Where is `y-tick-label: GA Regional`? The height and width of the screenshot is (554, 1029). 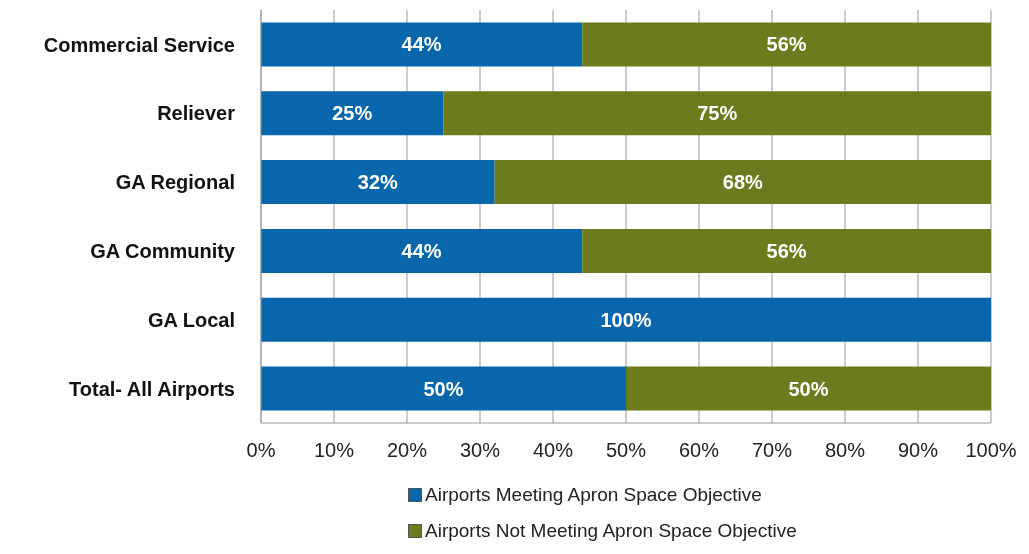 y-tick-label: GA Regional is located at coordinates (175, 182).